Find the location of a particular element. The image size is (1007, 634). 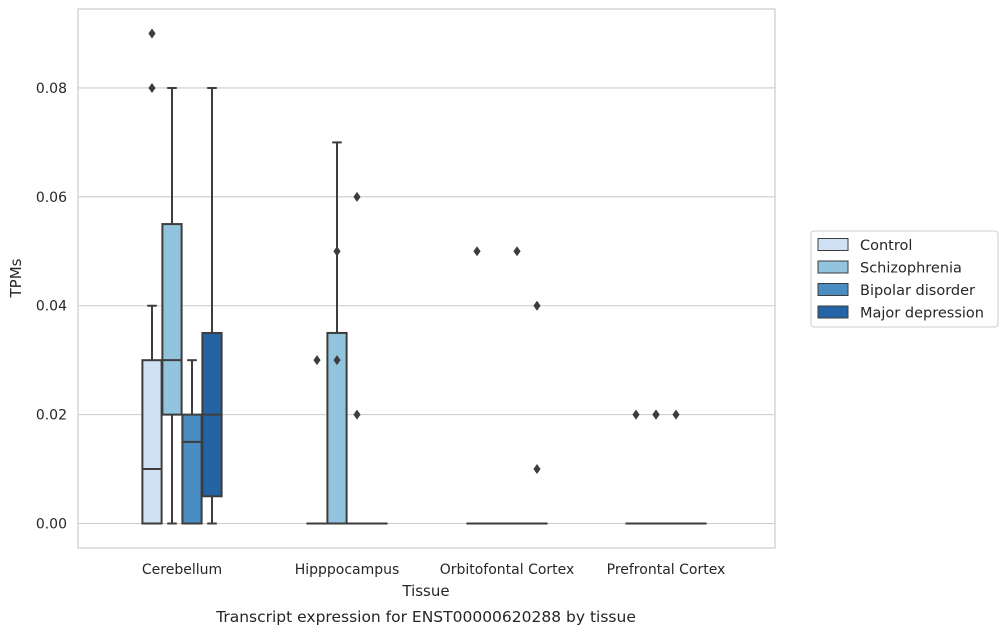

y-tick-label: 0.04 is located at coordinates (51, 307).